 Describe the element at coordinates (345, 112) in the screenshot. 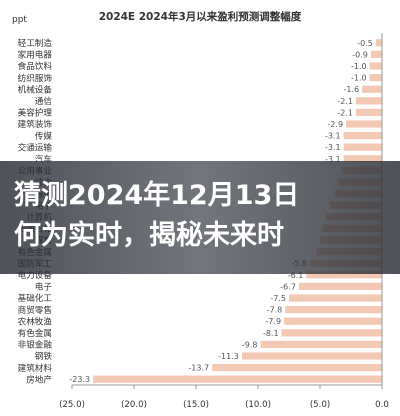

I see `value-label-6: -2.1` at that location.